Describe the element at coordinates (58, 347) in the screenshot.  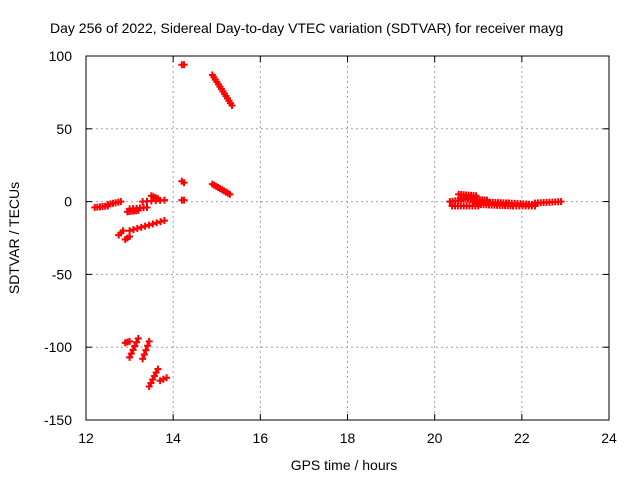
I see `y-tick-label: -100` at that location.